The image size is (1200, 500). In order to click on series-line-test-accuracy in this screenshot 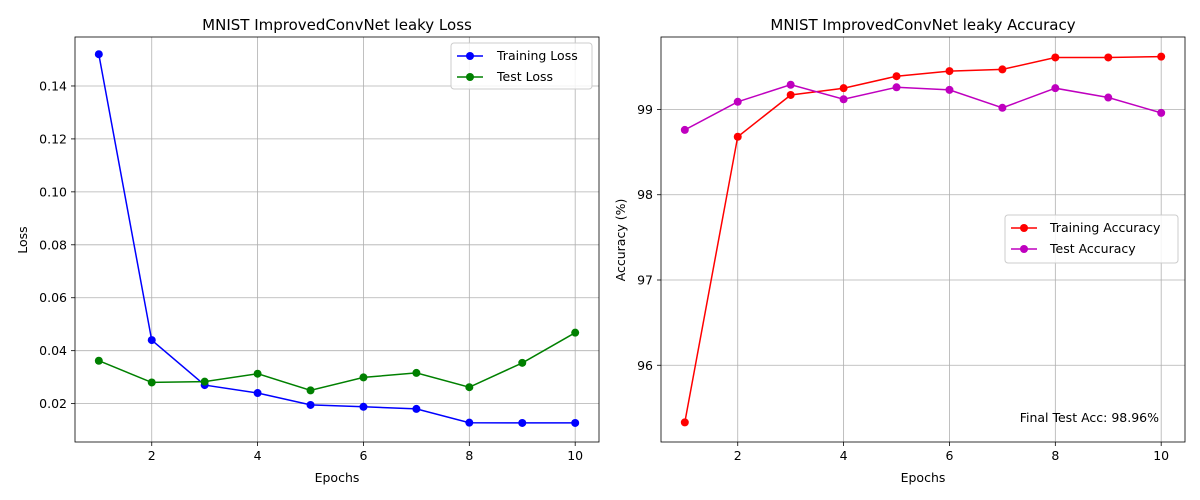, I will do `click(923, 107)`.